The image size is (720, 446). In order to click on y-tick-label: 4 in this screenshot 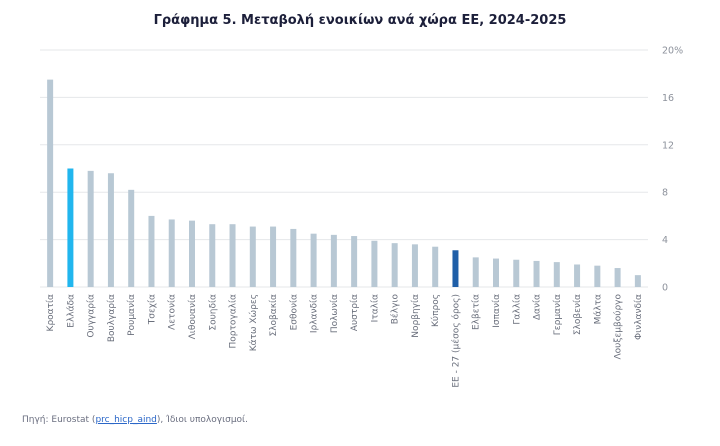, I will do `click(665, 240)`.